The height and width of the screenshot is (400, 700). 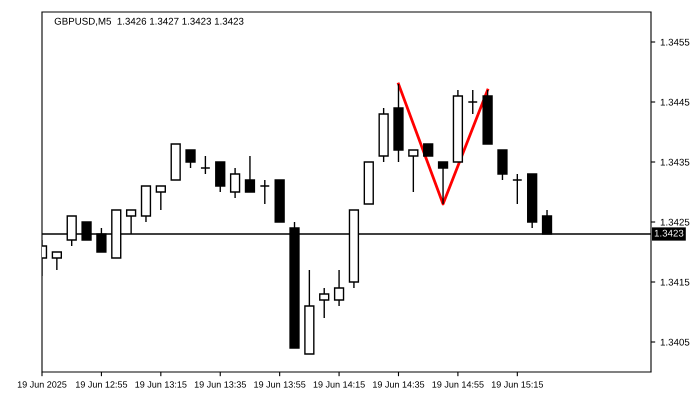 What do you see at coordinates (220, 384) in the screenshot?
I see `x-tick-label: 19 Jun 13:35` at bounding box center [220, 384].